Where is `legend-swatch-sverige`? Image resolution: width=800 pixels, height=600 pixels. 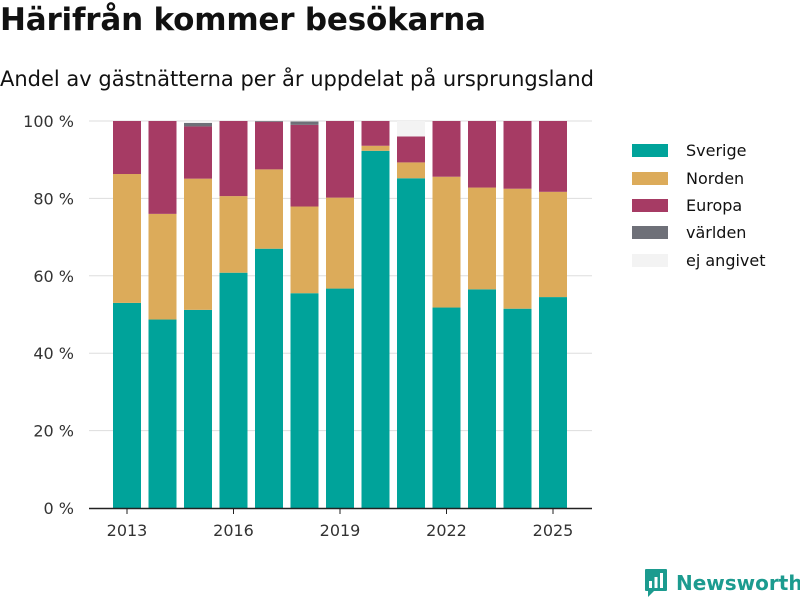 legend-swatch-sverige is located at coordinates (650, 151).